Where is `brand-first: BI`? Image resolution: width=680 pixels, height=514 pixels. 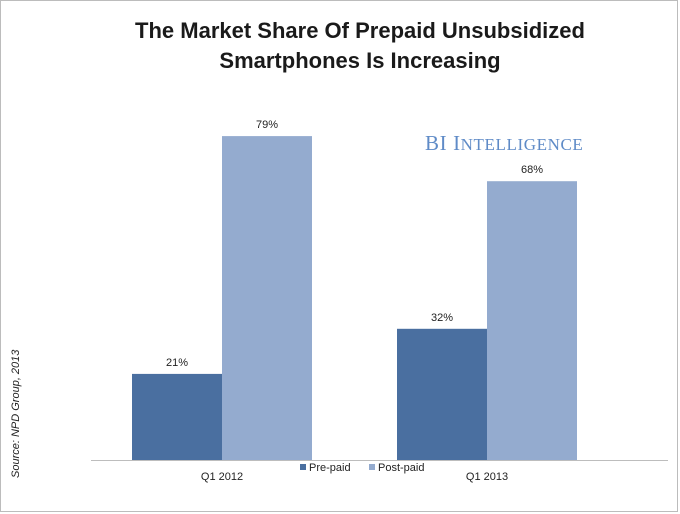
brand-first: BI is located at coordinates (436, 143).